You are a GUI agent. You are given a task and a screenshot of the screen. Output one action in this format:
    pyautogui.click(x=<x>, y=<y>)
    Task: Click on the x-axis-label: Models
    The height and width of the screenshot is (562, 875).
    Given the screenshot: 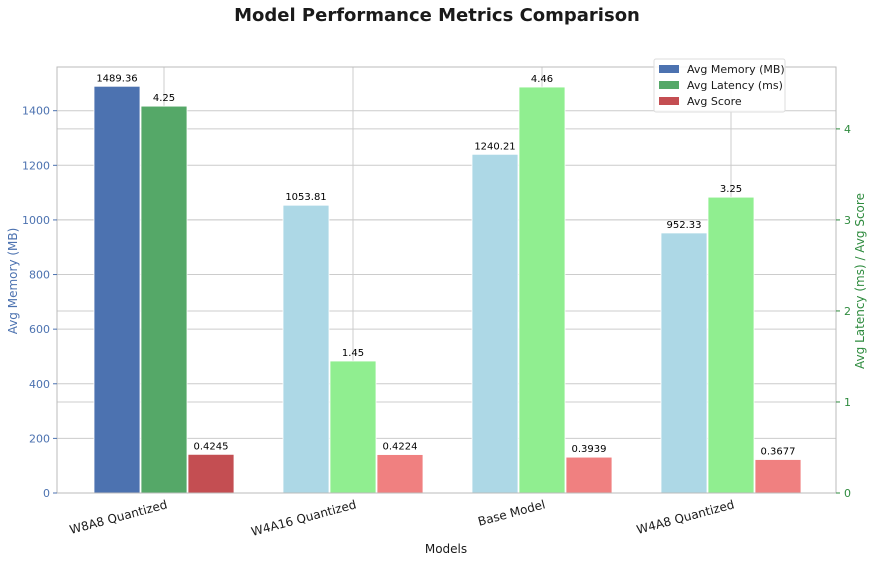 What is the action you would take?
    pyautogui.click(x=446, y=549)
    